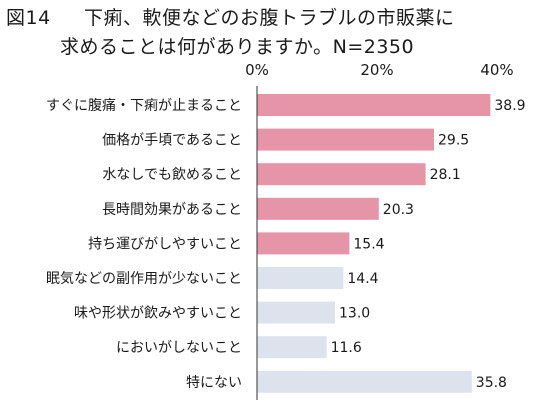 The height and width of the screenshot is (412, 536). I want to click on value-label: 20.3, so click(398, 210).